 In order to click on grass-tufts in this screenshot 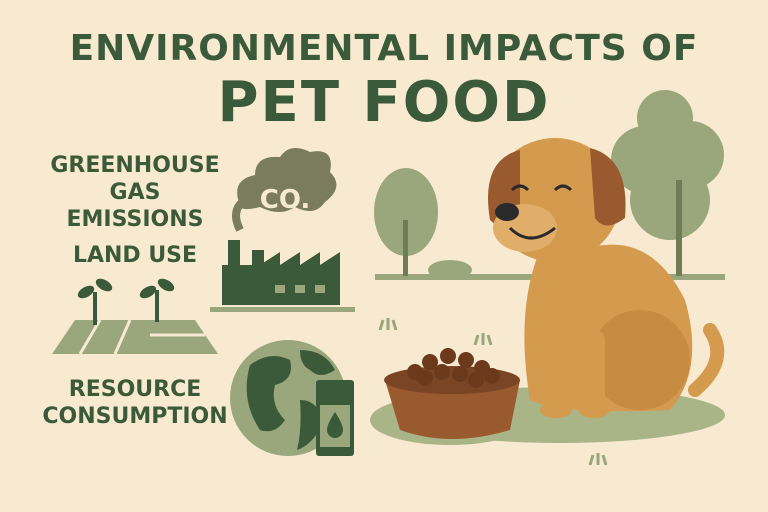, I will do `click(493, 392)`.